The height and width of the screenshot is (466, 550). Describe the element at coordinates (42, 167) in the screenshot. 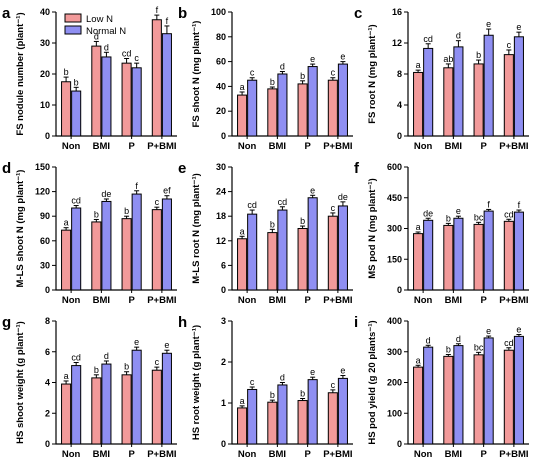

I see `y-tick-label: 150` at that location.